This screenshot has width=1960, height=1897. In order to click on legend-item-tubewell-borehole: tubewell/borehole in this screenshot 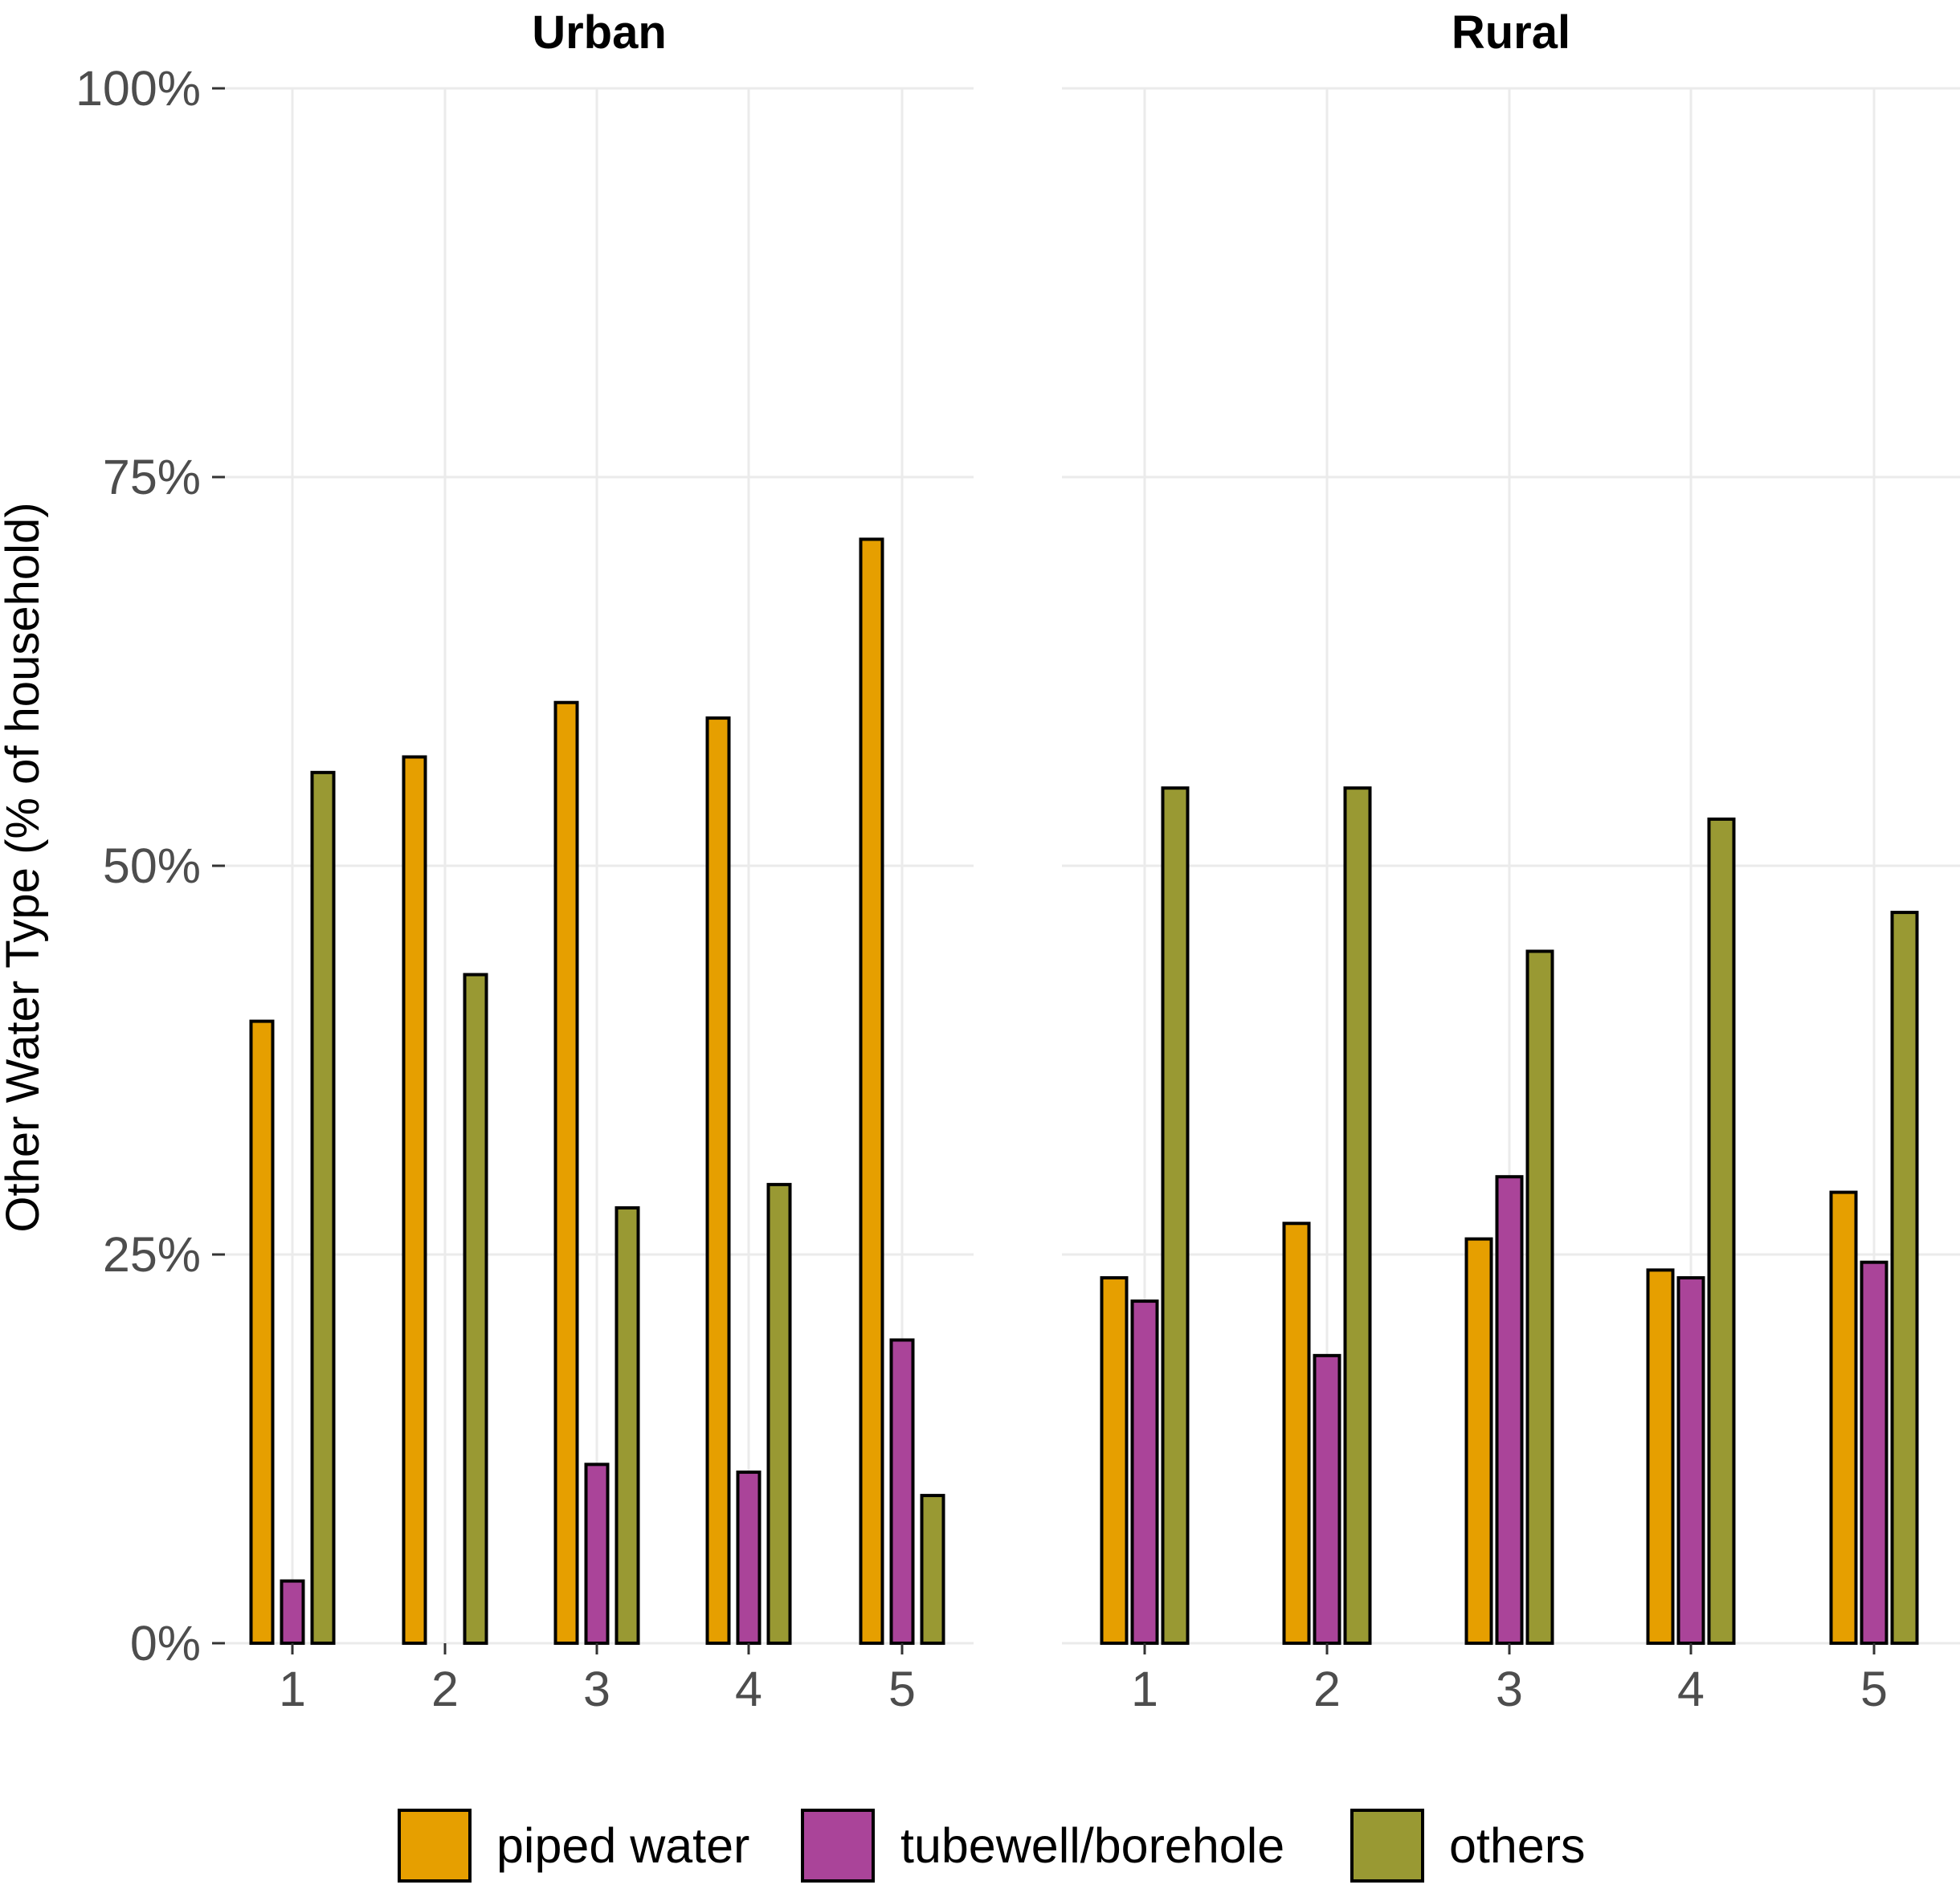, I will do `click(1043, 1846)`.